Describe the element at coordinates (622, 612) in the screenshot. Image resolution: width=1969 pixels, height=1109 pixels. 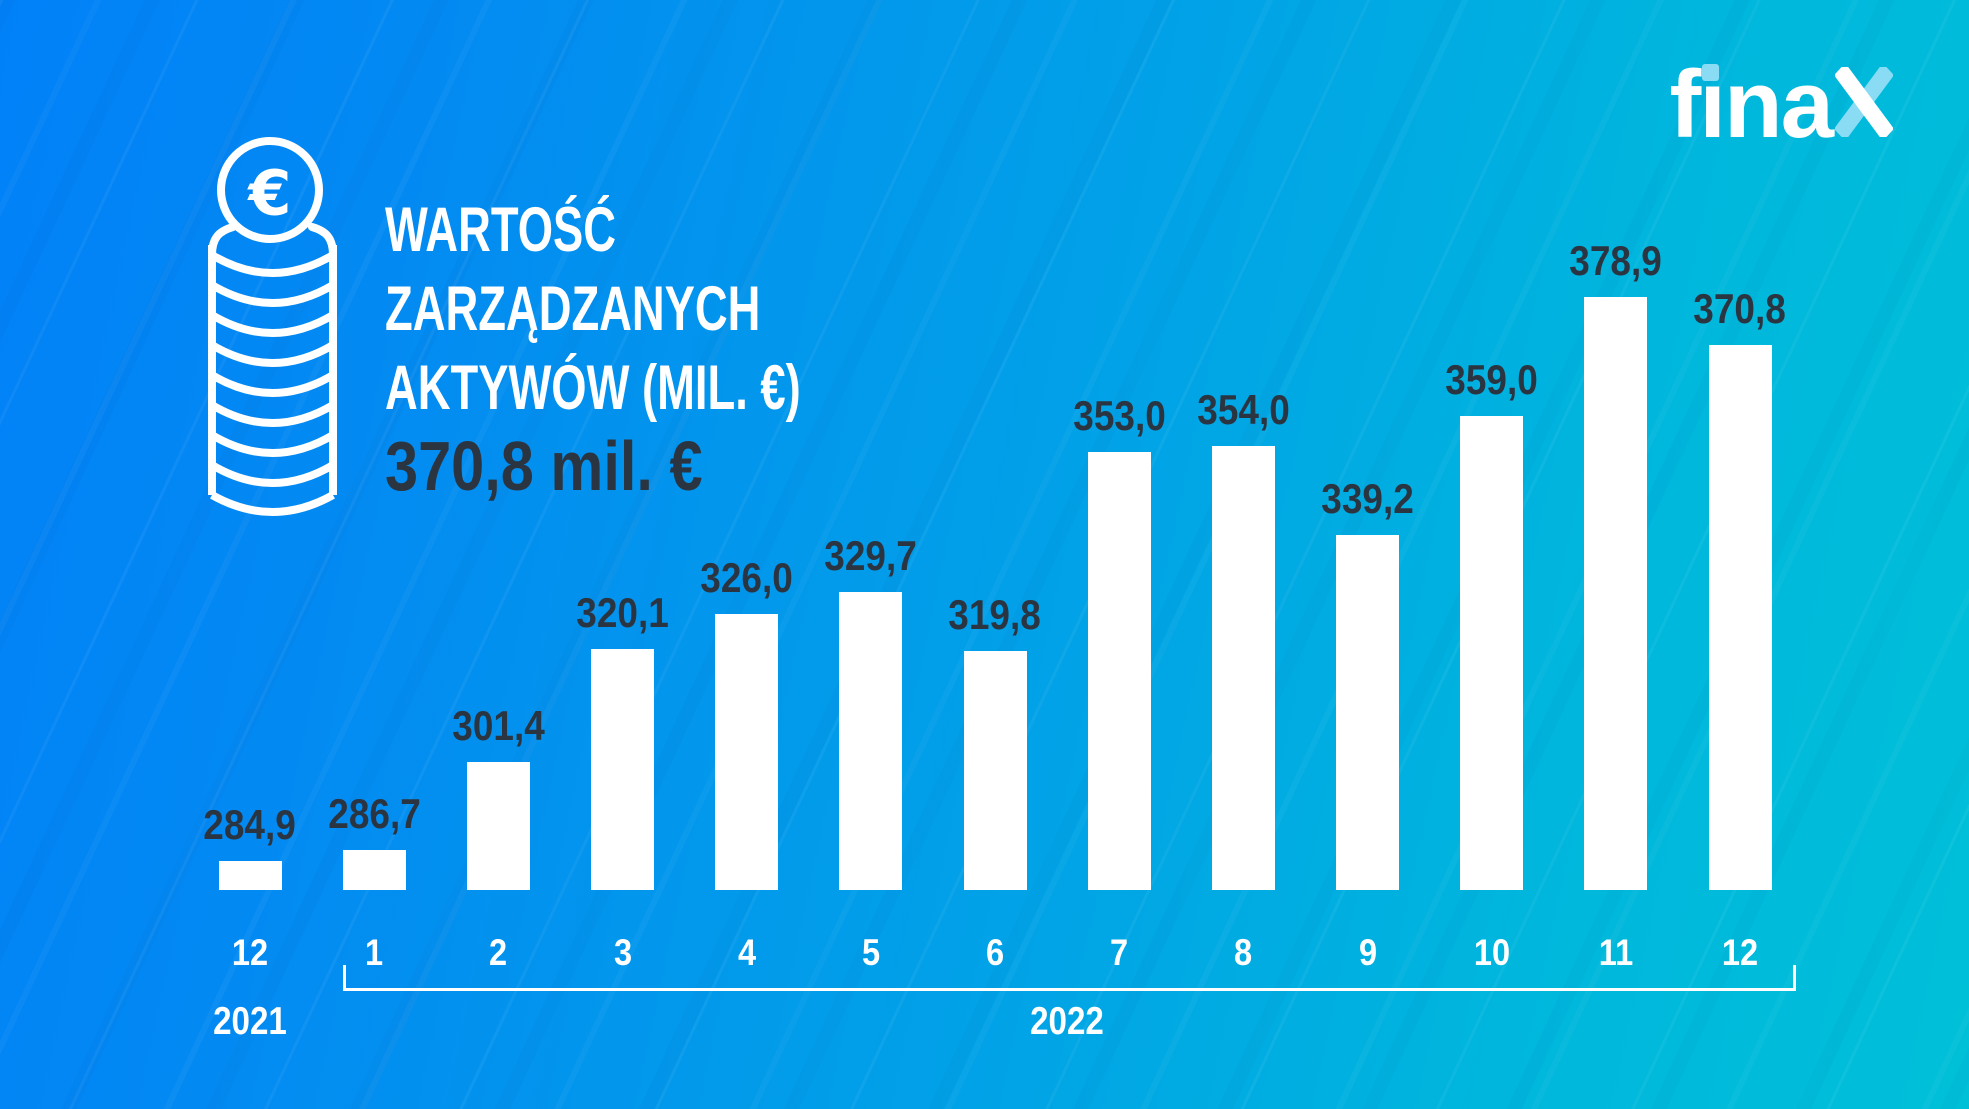
I see `bar-value-label: 320,1` at that location.